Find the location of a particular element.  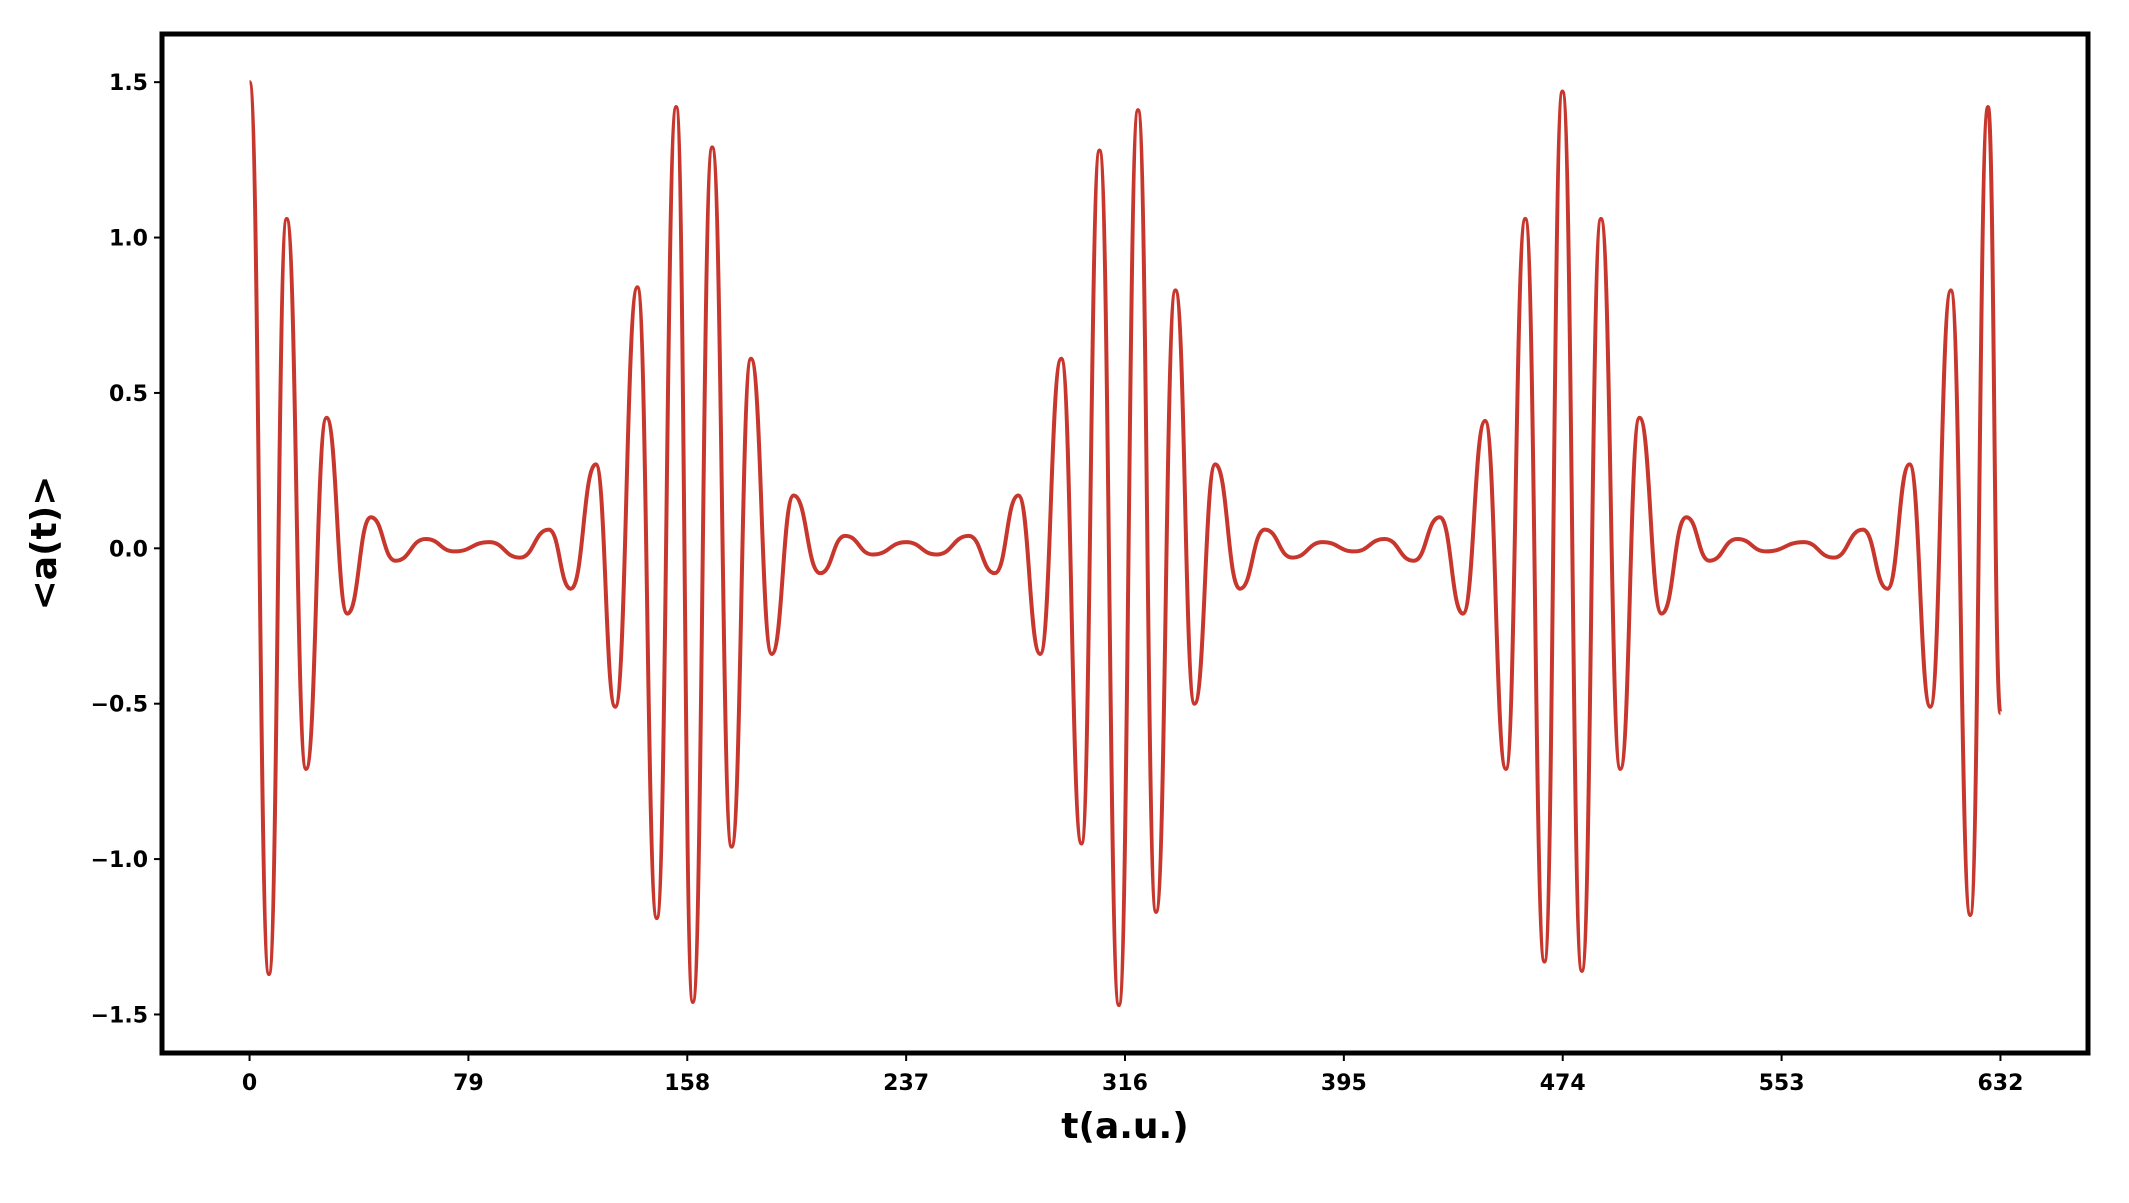

y-tick-label: 0.5 is located at coordinates (128, 394).